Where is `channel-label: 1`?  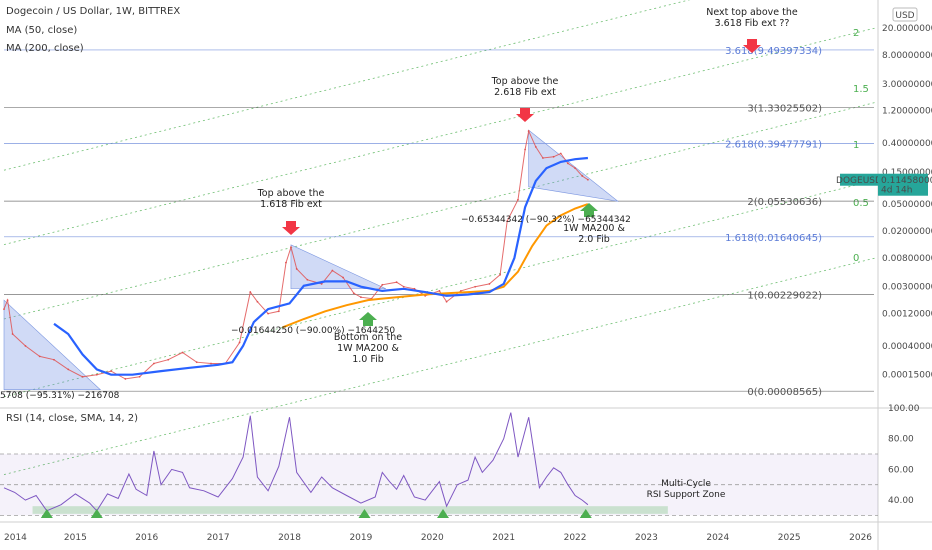
channel-label: 1 is located at coordinates (856, 145).